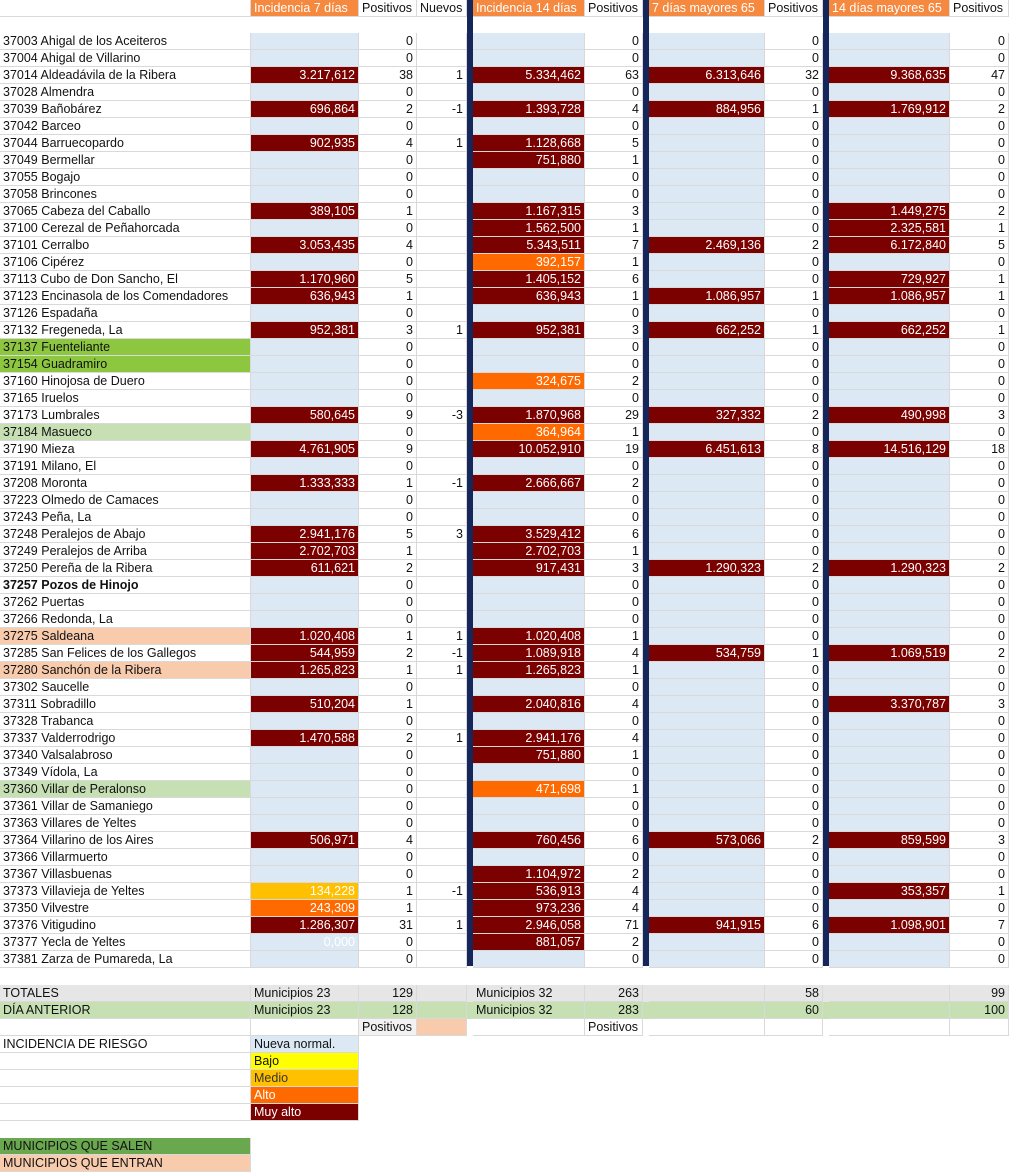 This screenshot has width=1009, height=1172. Describe the element at coordinates (707, 449) in the screenshot. I see `incidencia-7-65-cell: 6.451,613` at that location.